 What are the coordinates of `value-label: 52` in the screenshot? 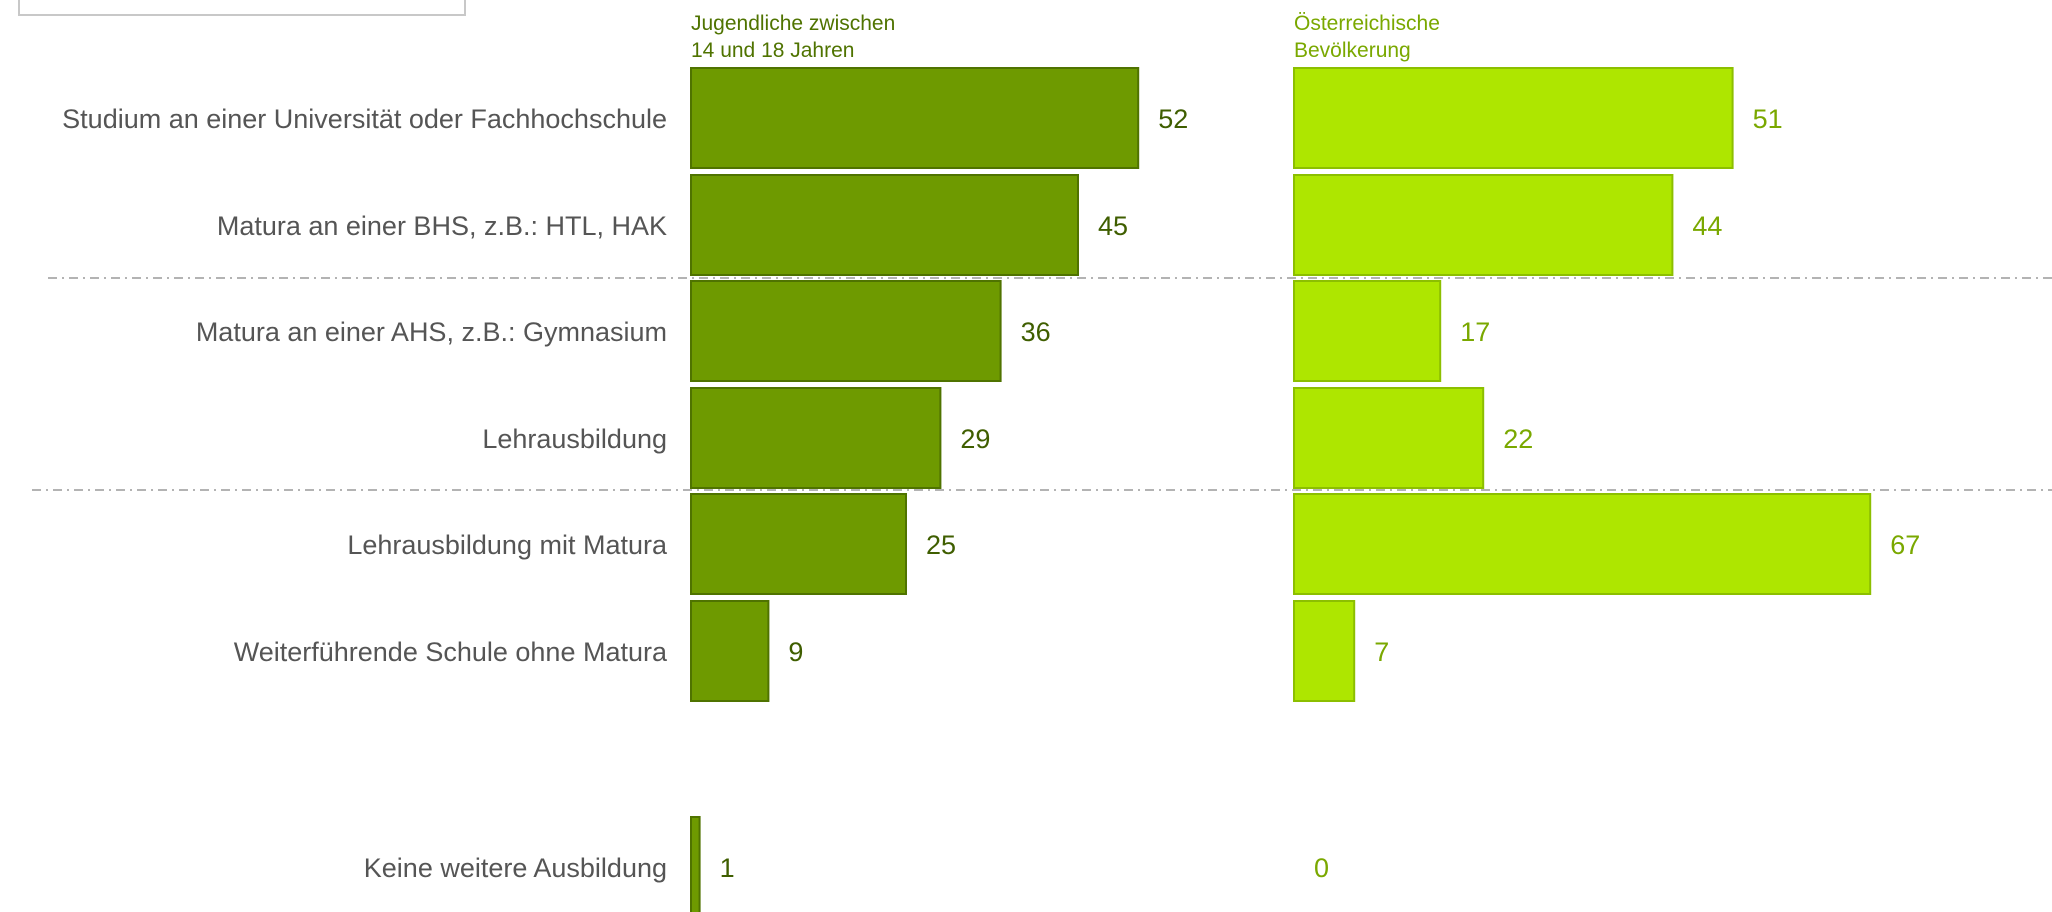 It's located at (1173, 119).